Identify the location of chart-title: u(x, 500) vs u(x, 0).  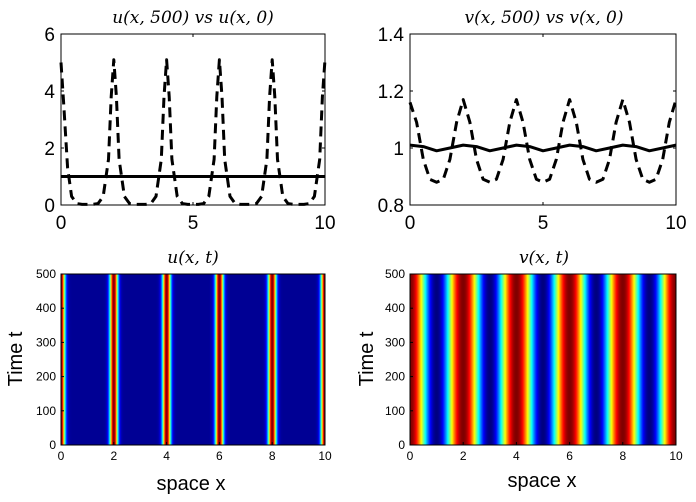
(193, 18).